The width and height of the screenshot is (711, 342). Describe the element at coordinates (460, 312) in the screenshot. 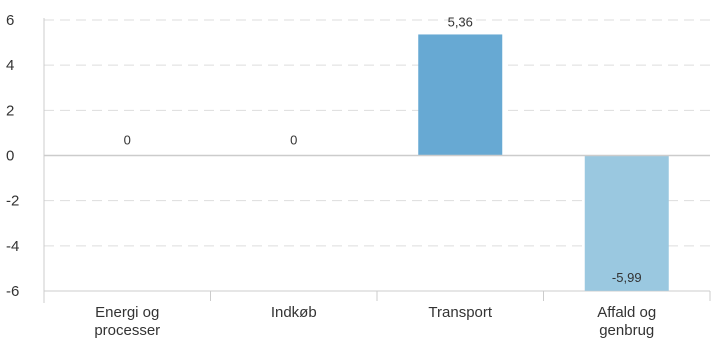

I see `x-tick-label: Transport` at that location.